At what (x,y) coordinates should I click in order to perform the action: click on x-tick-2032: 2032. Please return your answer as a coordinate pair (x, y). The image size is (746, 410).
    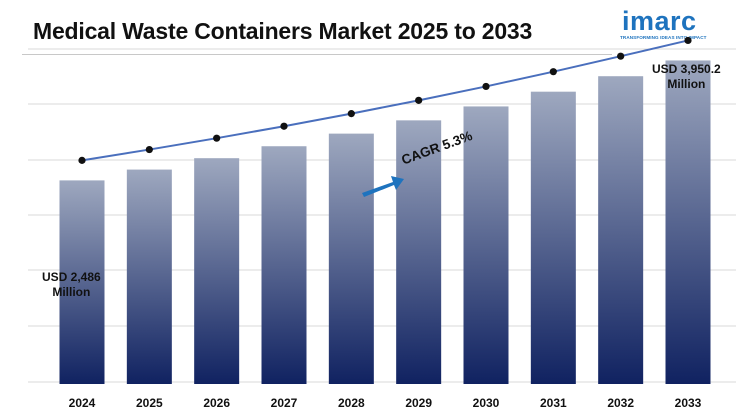
    Looking at the image, I should click on (620, 403).